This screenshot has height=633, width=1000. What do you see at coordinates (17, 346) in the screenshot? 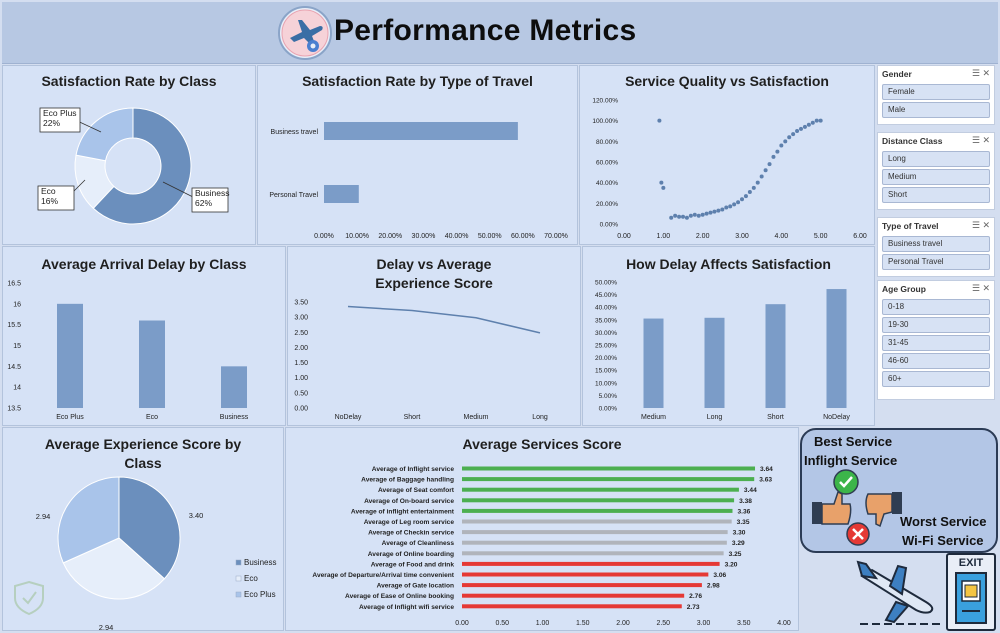
I see `tick-label: 15` at bounding box center [17, 346].